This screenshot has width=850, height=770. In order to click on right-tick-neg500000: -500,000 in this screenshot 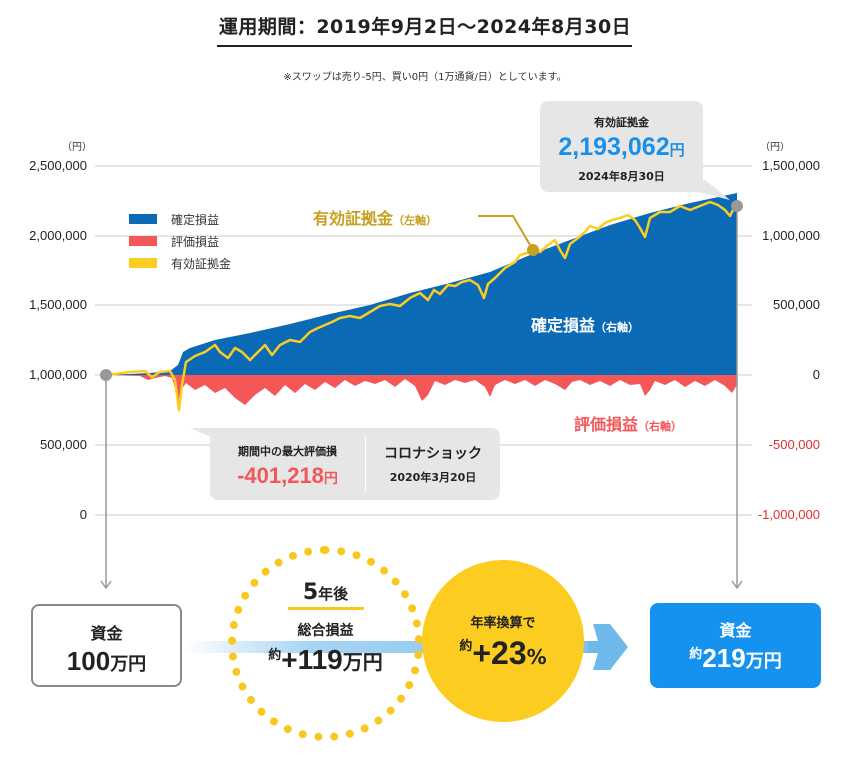, I will do `click(794, 444)`.